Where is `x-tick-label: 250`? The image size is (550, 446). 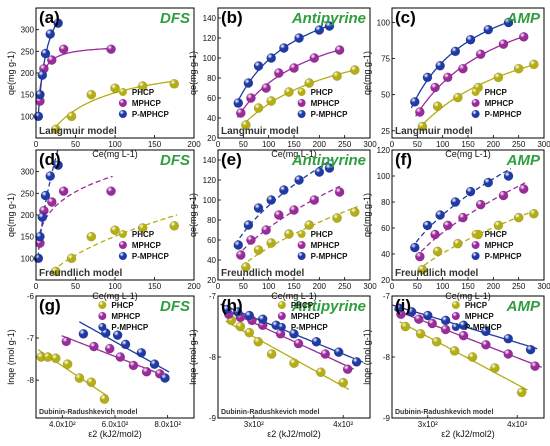
x-tick-label: 250 is located at coordinates (519, 144).